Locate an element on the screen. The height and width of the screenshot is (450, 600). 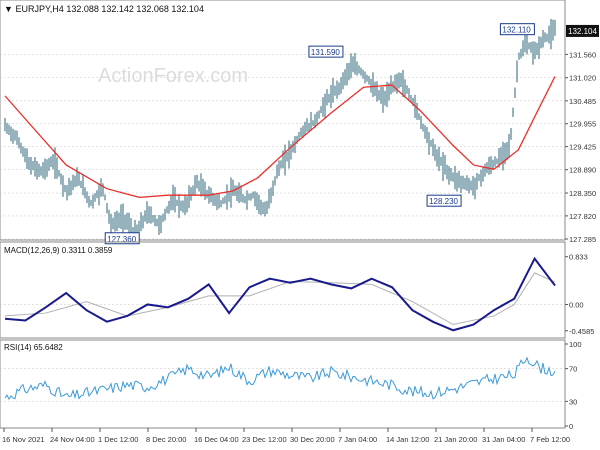
x-tick-label: 7 Feb 12:00 is located at coordinates (550, 439).